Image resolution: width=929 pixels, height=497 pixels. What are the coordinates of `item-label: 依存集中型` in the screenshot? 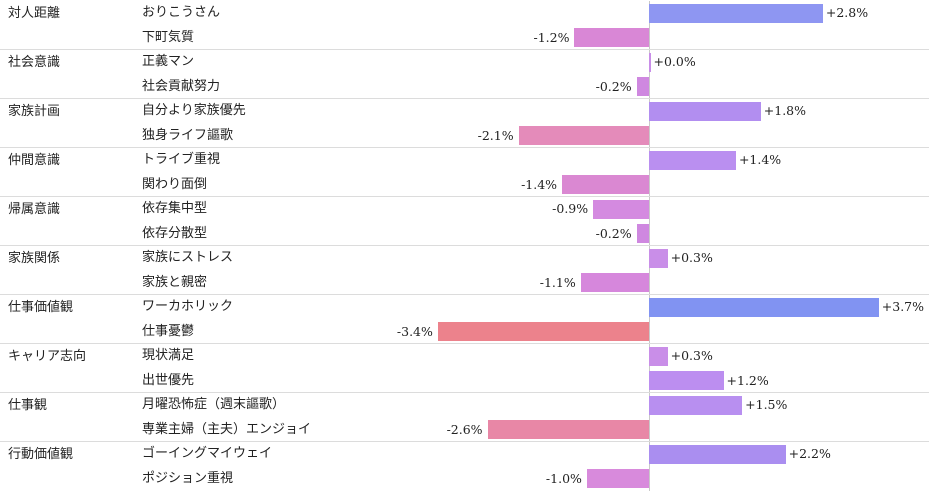 It's located at (174, 209).